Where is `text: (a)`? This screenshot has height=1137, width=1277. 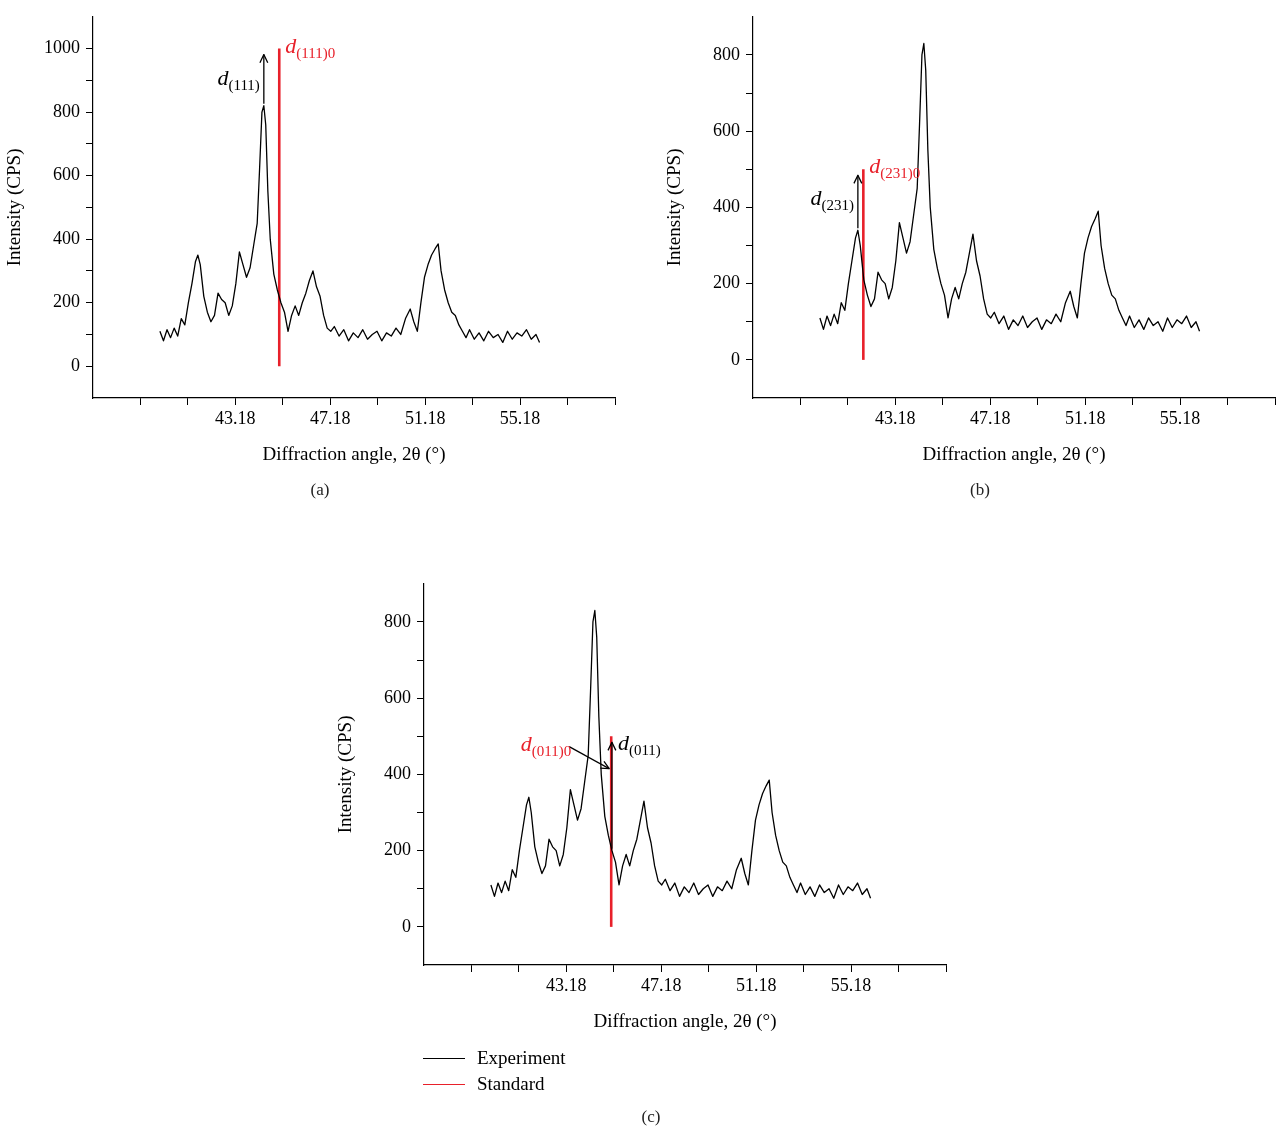 text: (a) is located at coordinates (320, 490).